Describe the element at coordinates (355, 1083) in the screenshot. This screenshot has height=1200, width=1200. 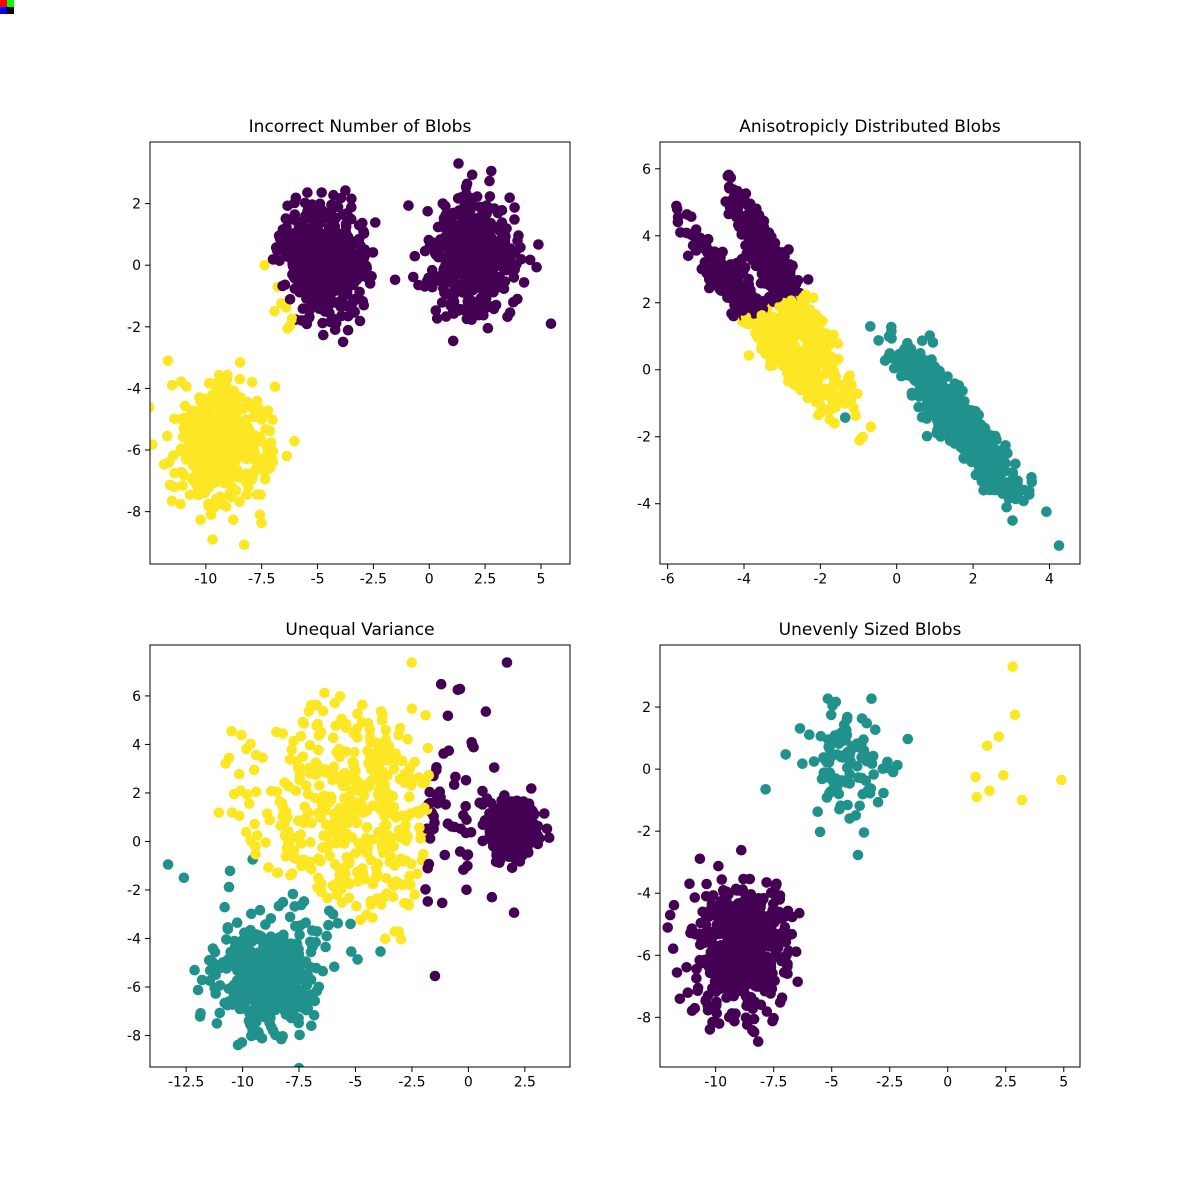
I see `x-tick-label: -5` at that location.